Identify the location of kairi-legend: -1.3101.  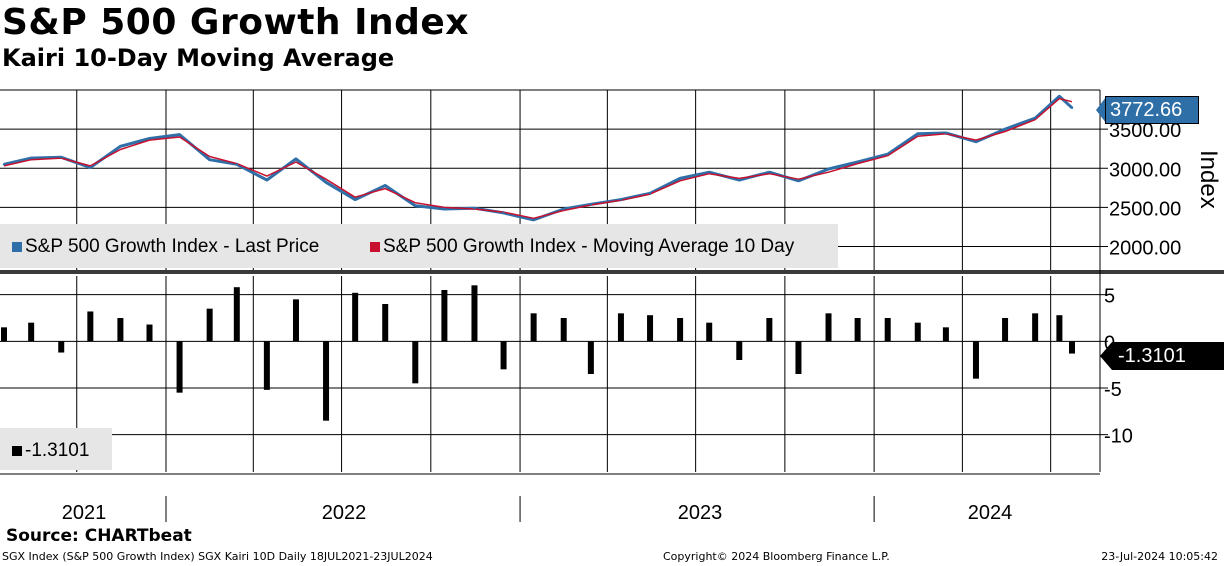
(56, 449).